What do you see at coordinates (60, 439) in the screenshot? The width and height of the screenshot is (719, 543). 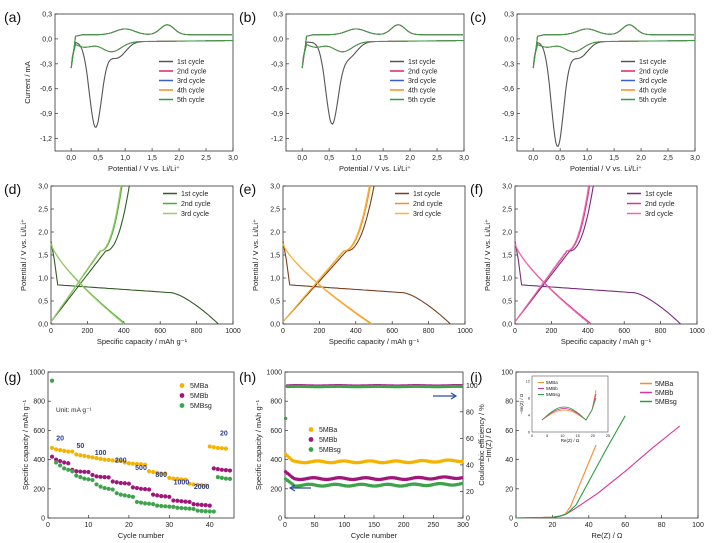 I see `rate-label: 20` at bounding box center [60, 439].